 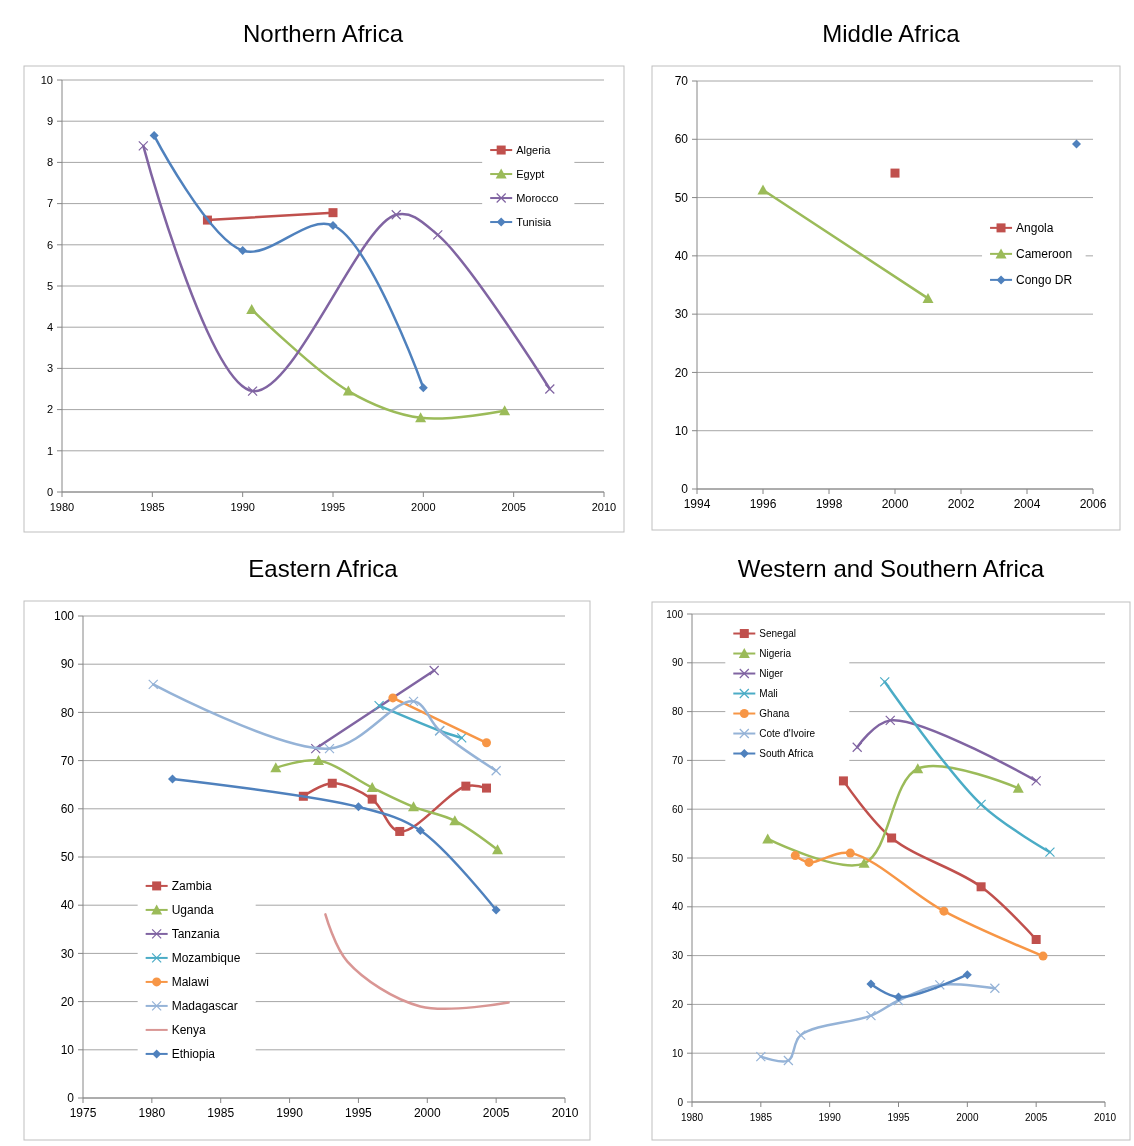 What do you see at coordinates (1027, 504) in the screenshot?
I see `x-tick-label: 2004` at bounding box center [1027, 504].